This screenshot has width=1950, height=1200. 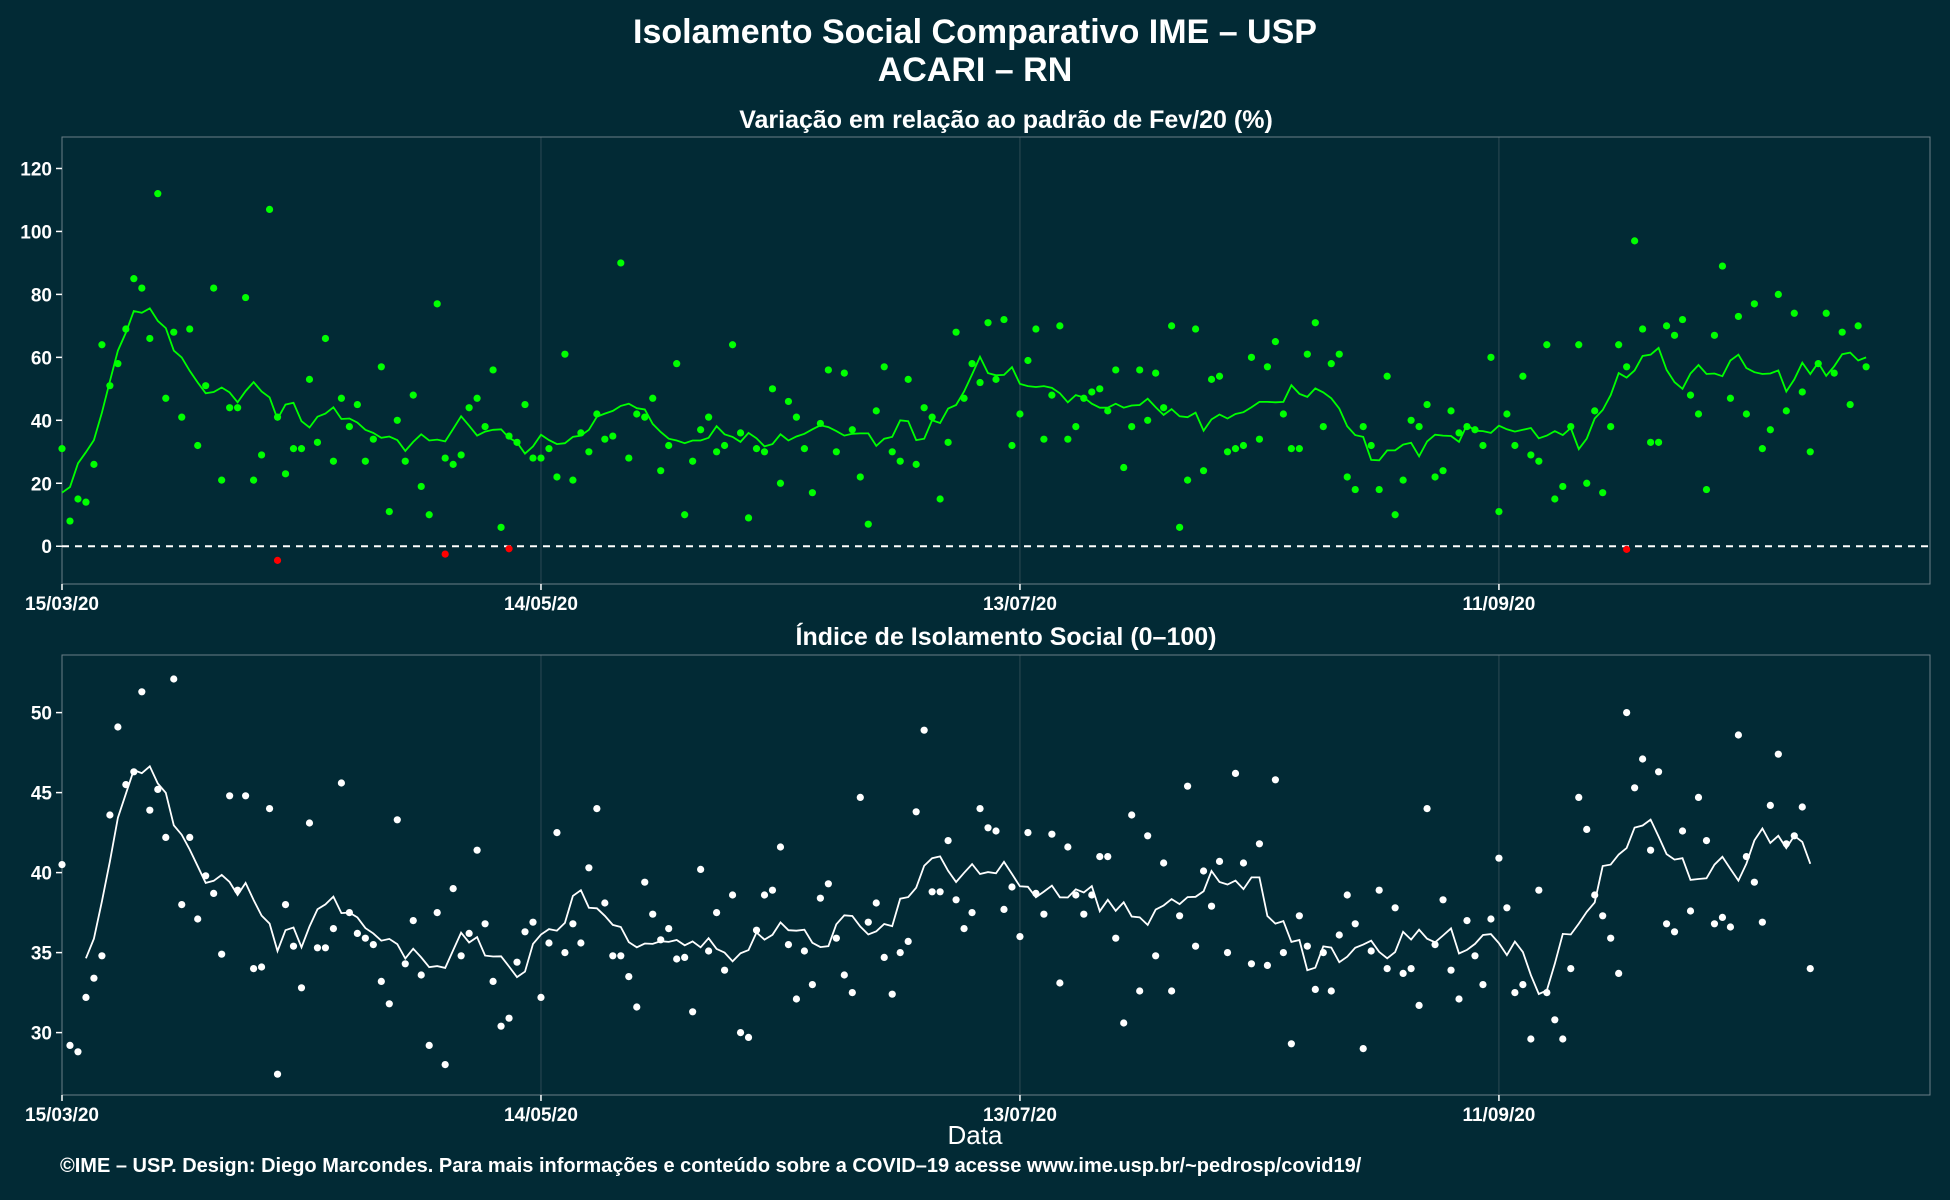 What do you see at coordinates (1627, 549) in the screenshot?
I see `negative-data-point` at bounding box center [1627, 549].